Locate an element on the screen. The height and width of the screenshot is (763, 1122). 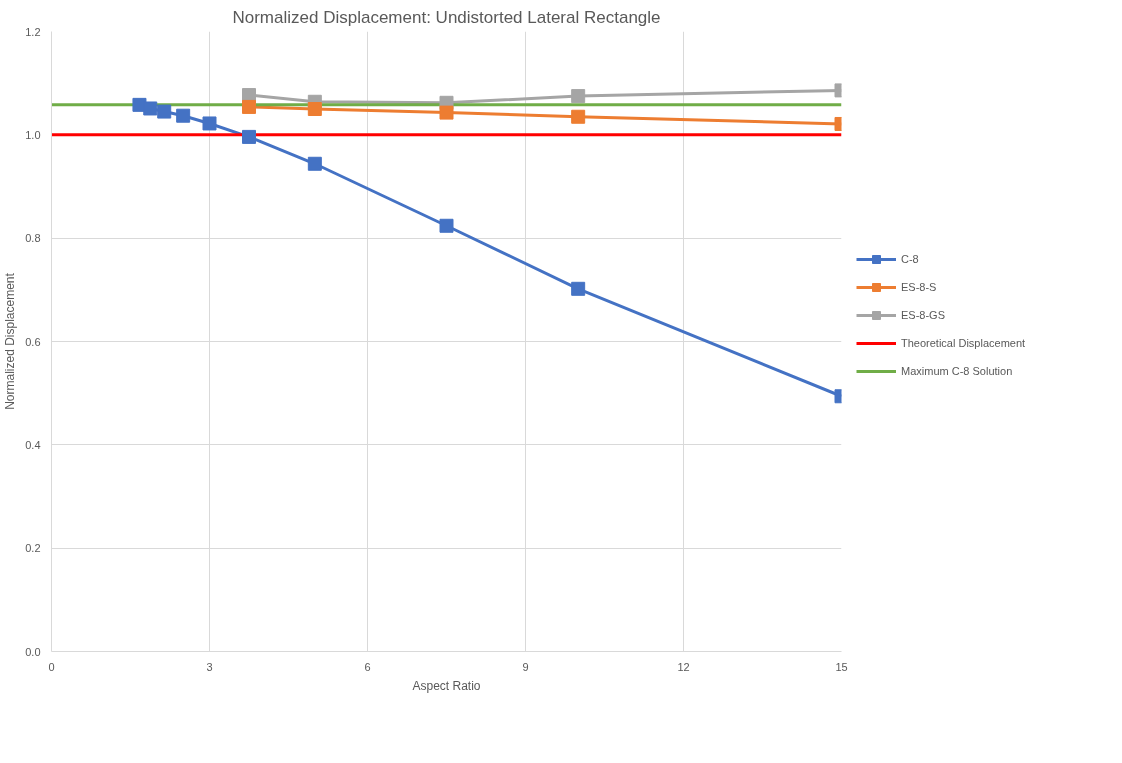
chart-title: Normalized Displacement: Undistorted Lateral Rectangle is located at coordinates (446, 17).